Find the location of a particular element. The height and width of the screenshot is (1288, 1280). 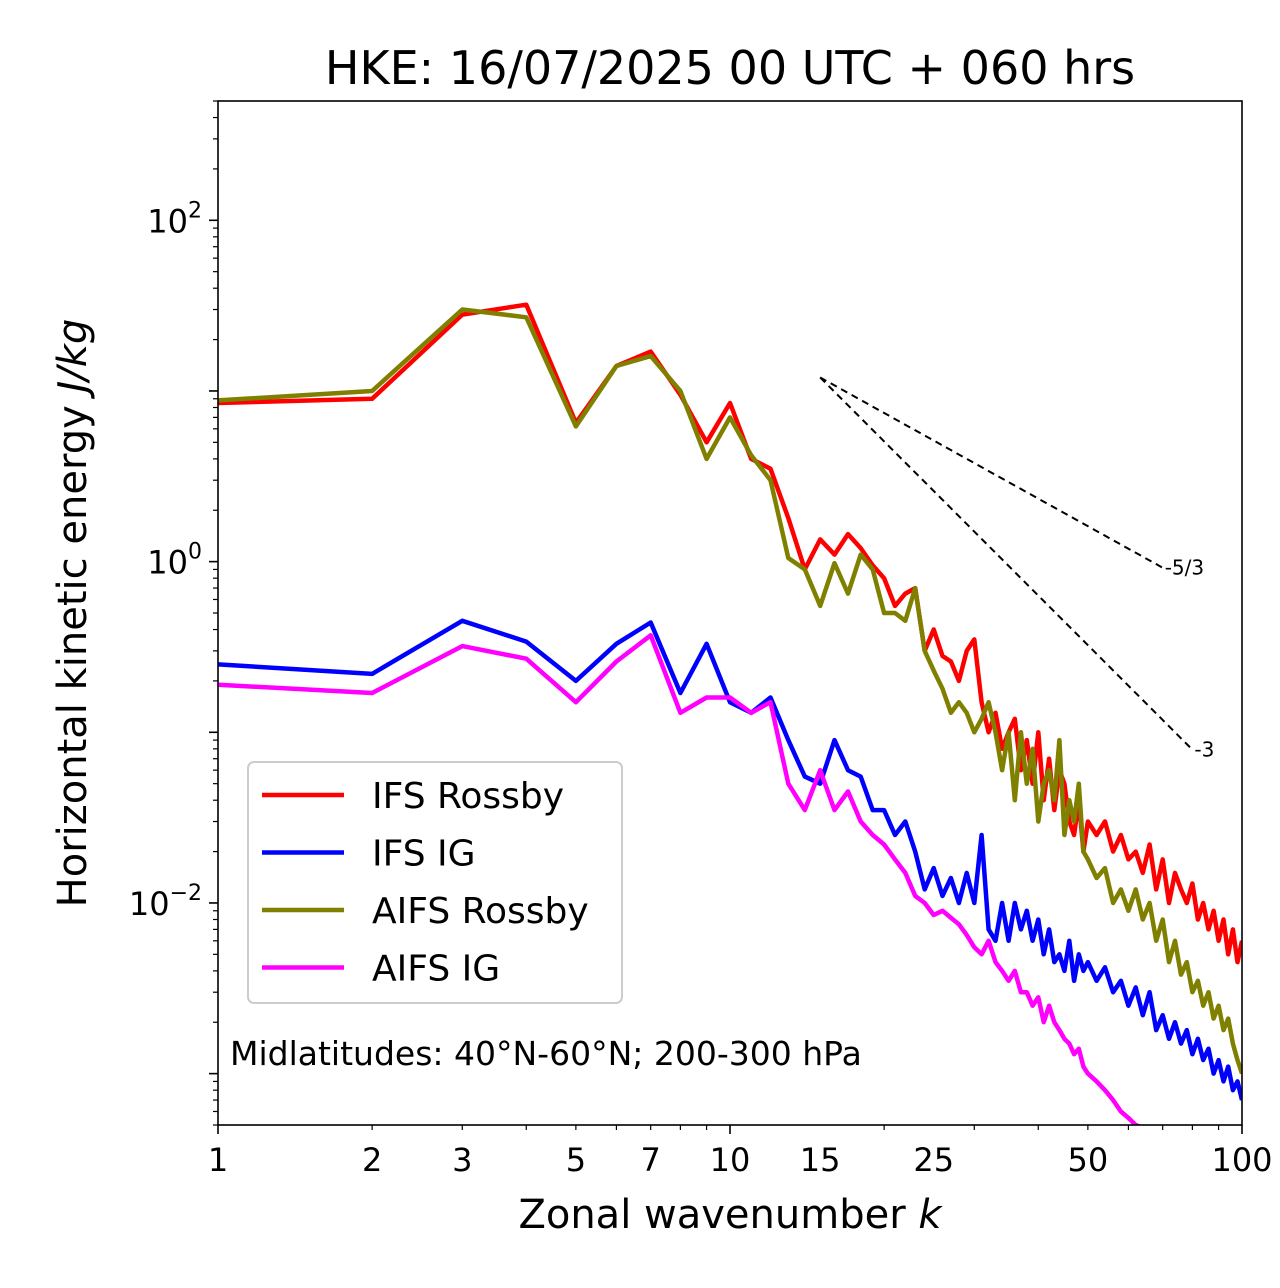

y-tick-label-0: 10² is located at coordinates (174, 219).